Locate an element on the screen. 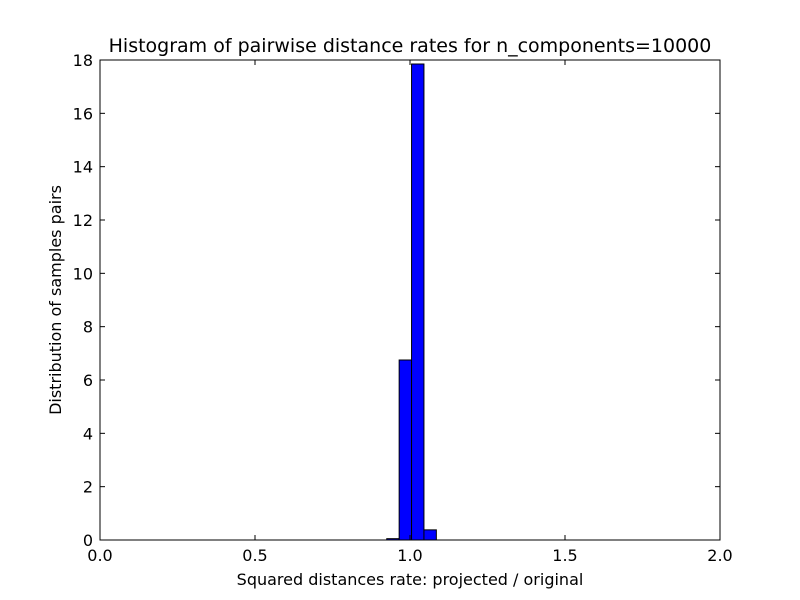  y-tick-label-0: 0 is located at coordinates (88, 540).